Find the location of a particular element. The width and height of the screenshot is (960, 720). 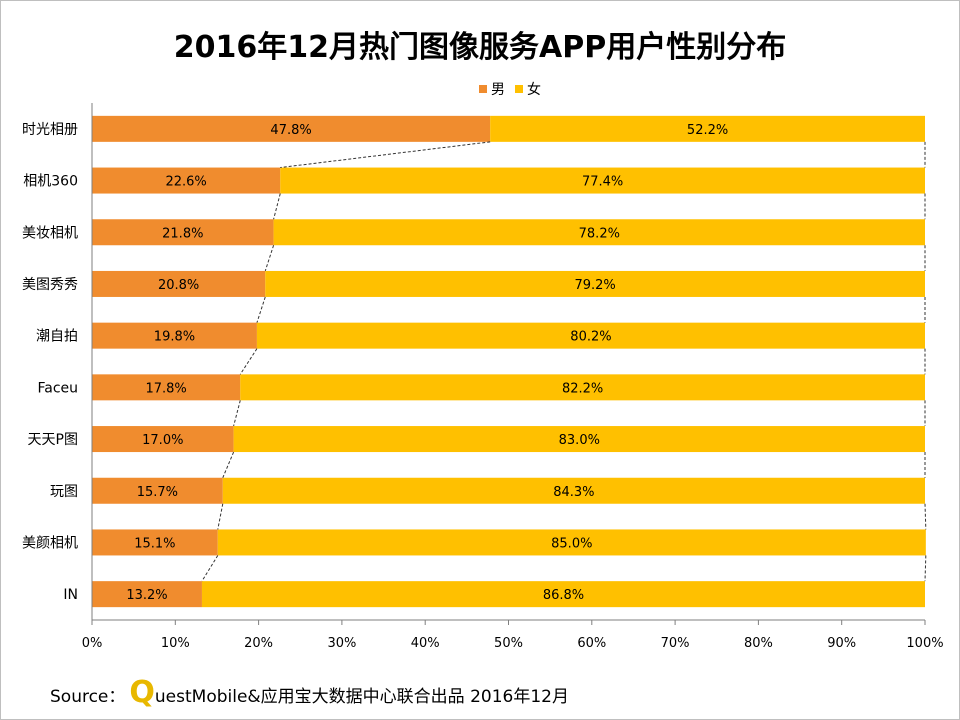

category-label: 玩图 is located at coordinates (64, 492).